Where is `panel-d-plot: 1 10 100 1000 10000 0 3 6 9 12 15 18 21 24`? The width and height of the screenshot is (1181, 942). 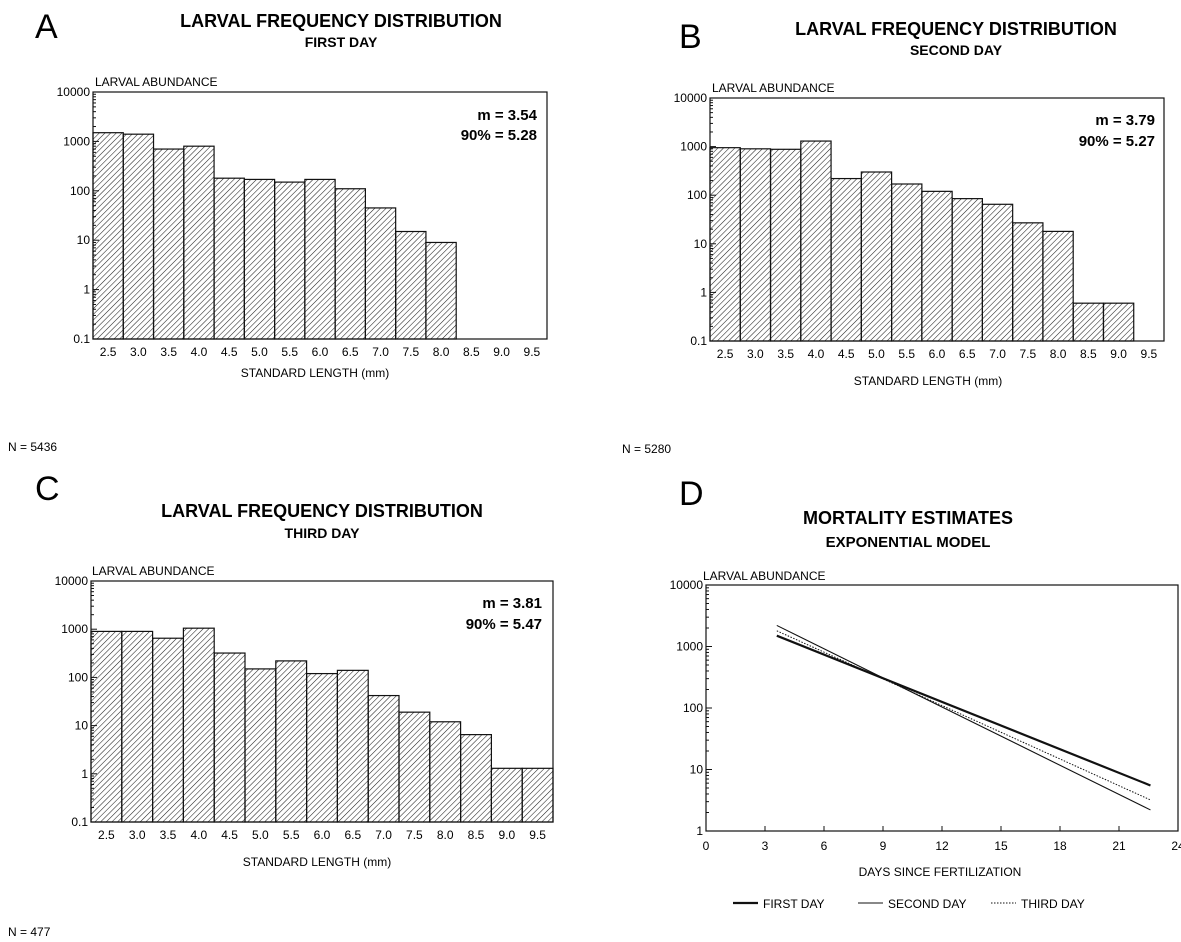
panel-d-plot: 1 10 100 1000 10000 0 3 6 9 12 15 18 21 24 is located at coordinates (925, 715).